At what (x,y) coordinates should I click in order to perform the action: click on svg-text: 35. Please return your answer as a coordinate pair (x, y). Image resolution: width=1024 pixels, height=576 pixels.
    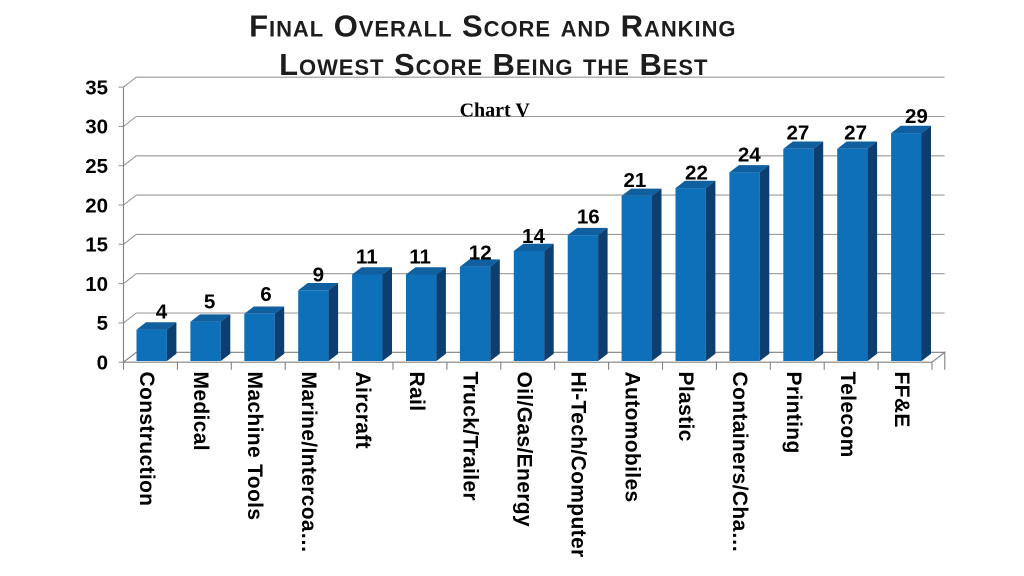
    Looking at the image, I should click on (96, 87).